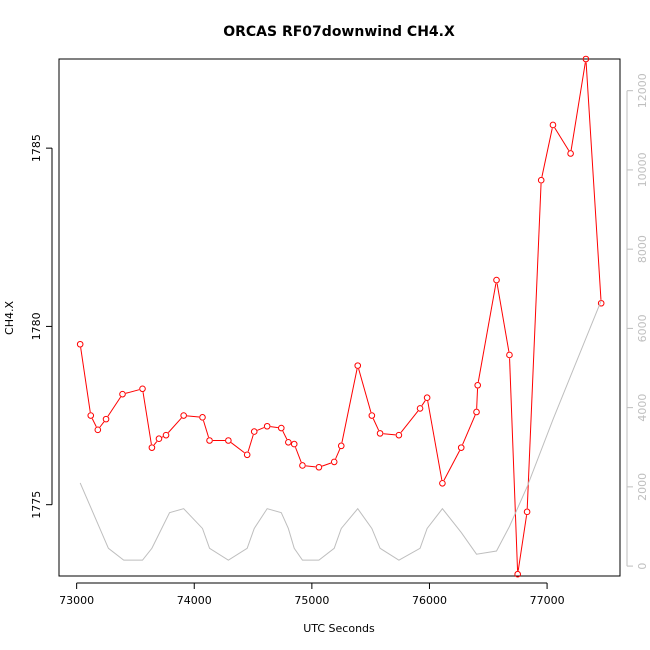 The image size is (650, 650). Describe the element at coordinates (642, 408) in the screenshot. I see `y2-tick-label: 4000` at that location.